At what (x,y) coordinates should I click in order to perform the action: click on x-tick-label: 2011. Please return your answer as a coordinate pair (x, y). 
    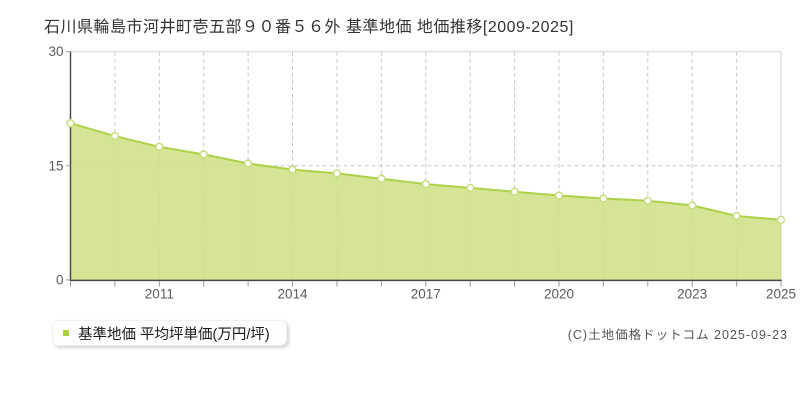
    Looking at the image, I should click on (159, 293).